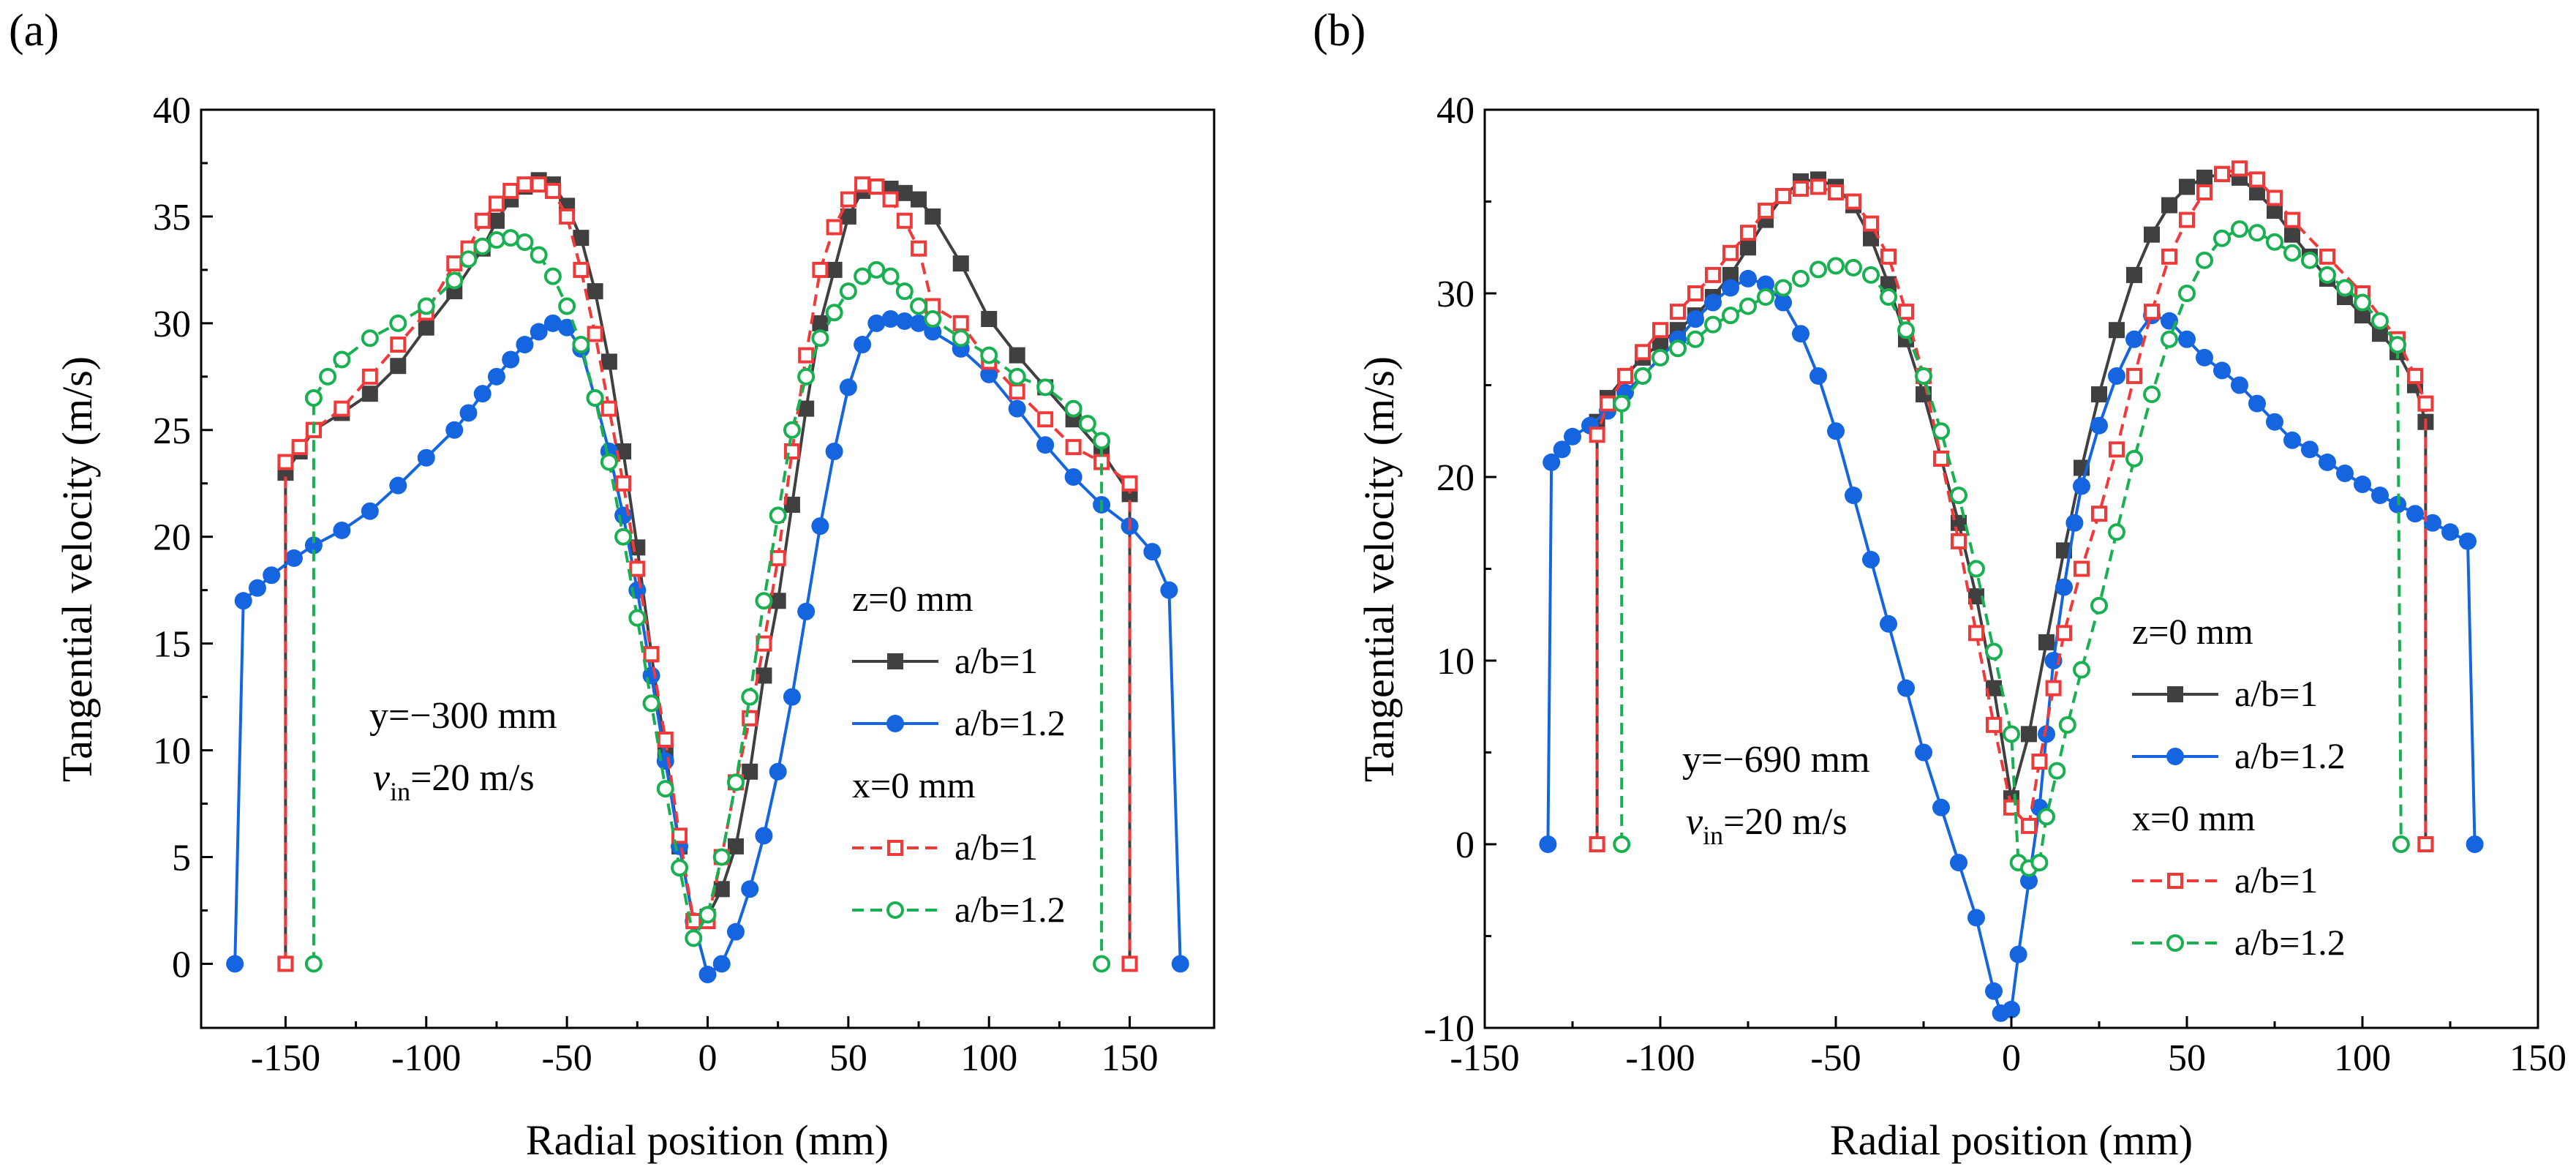 This screenshot has width=2576, height=1172. What do you see at coordinates (1484, 1058) in the screenshot?
I see `x-tick-label: -150` at bounding box center [1484, 1058].